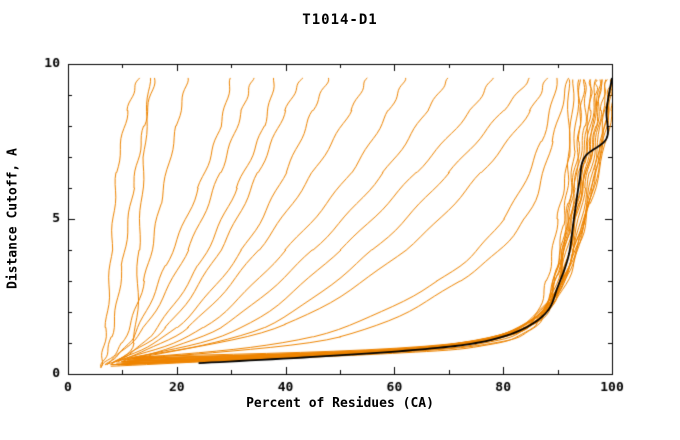  What do you see at coordinates (13, 219) in the screenshot?
I see `y-axis-label: Distance Cutoff, A` at bounding box center [13, 219].